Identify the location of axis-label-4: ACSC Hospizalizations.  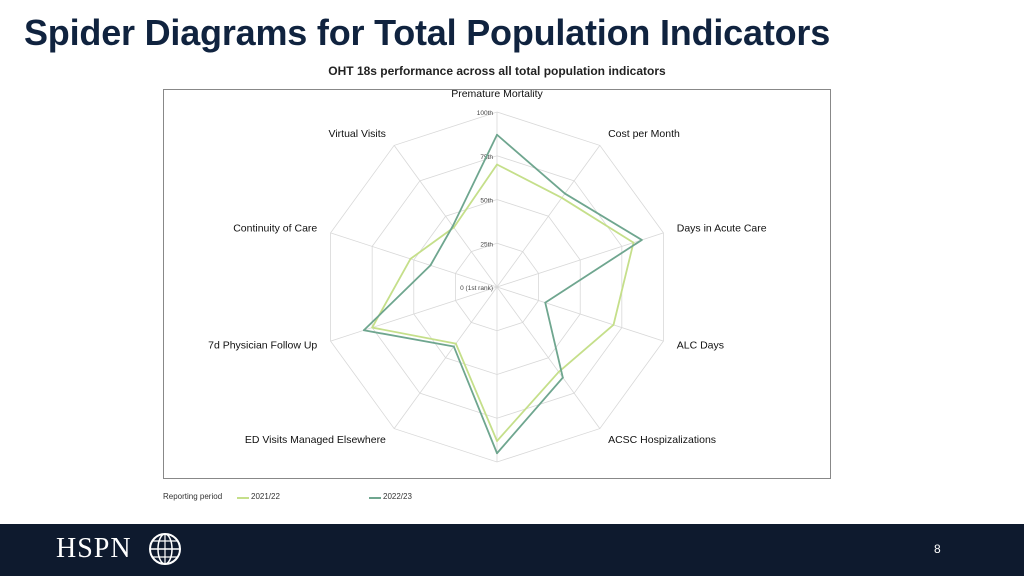
(662, 440).